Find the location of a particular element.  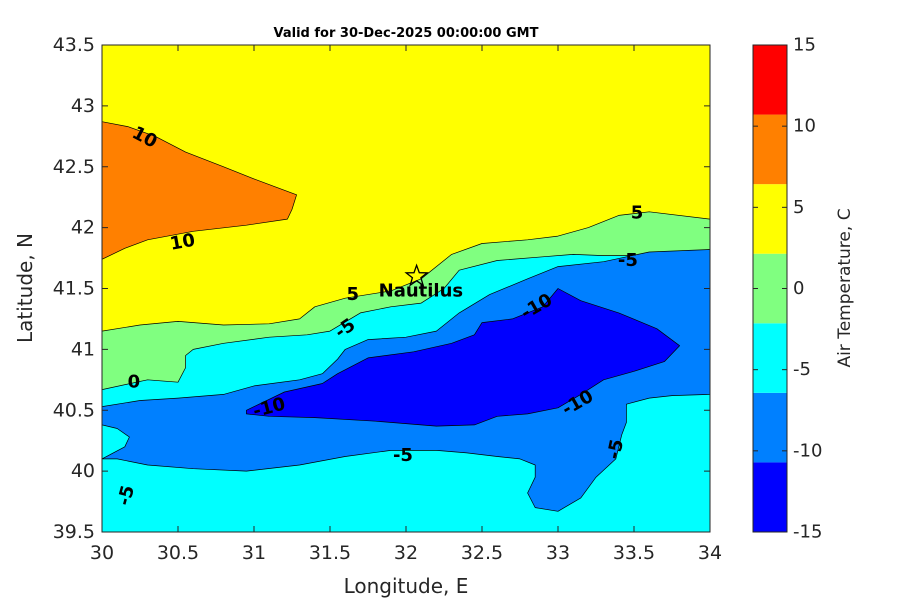

y-tick-label: 40 is located at coordinates (83, 471).